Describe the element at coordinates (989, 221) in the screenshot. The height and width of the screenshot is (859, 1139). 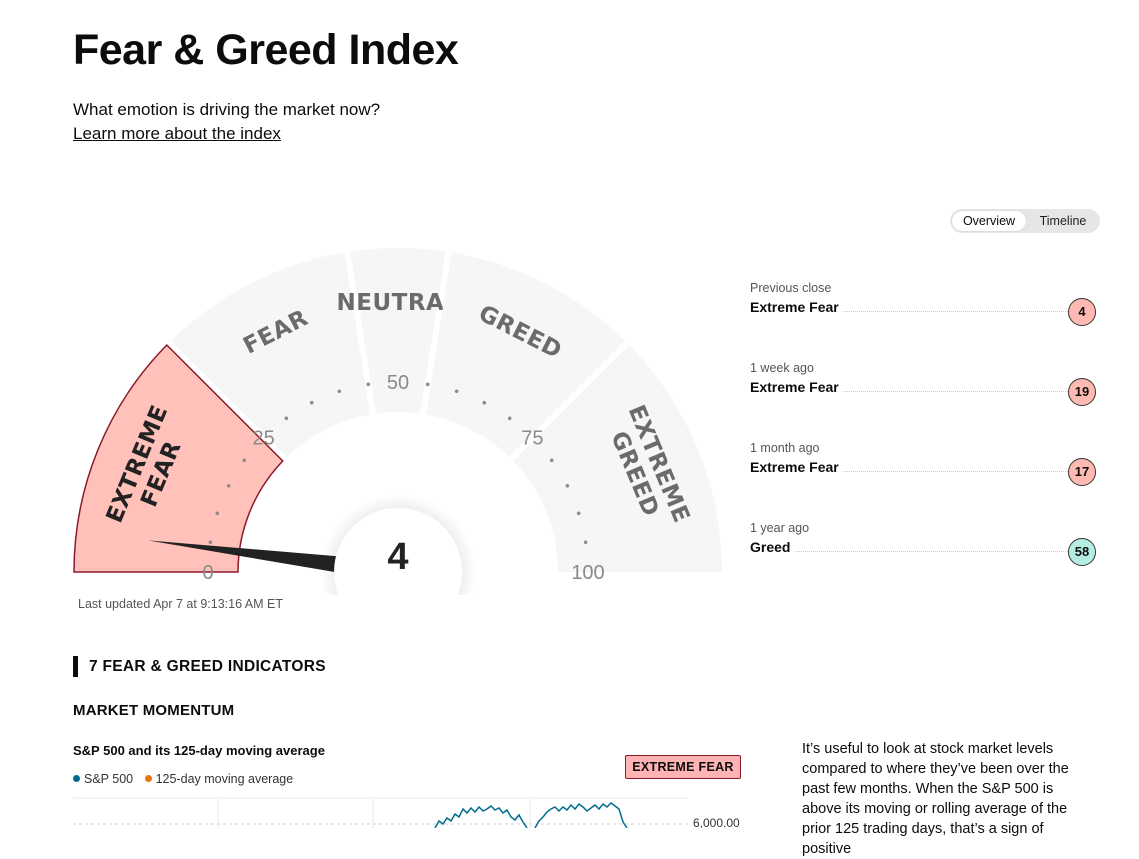
I see `overview-tab: Overview` at that location.